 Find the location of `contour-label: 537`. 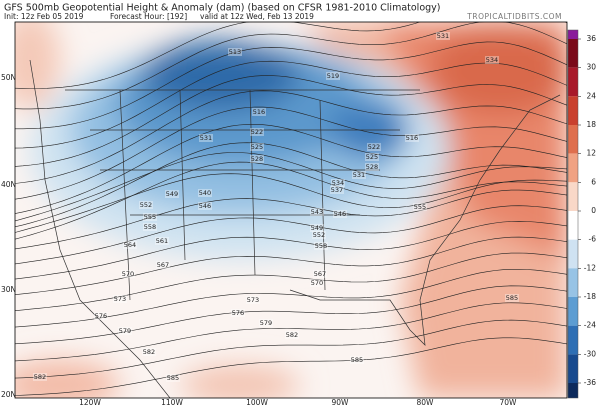

contour-label: 537 is located at coordinates (337, 190).